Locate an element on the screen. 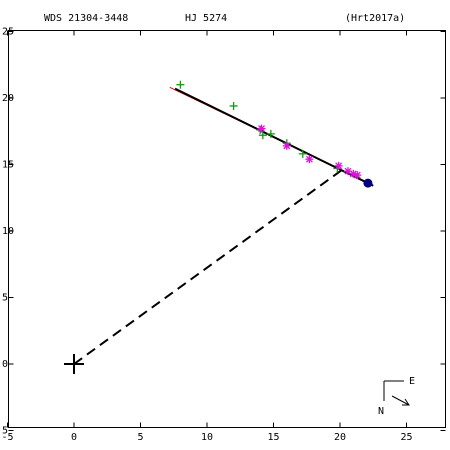  x-tick-label: 15 is located at coordinates (273, 437).